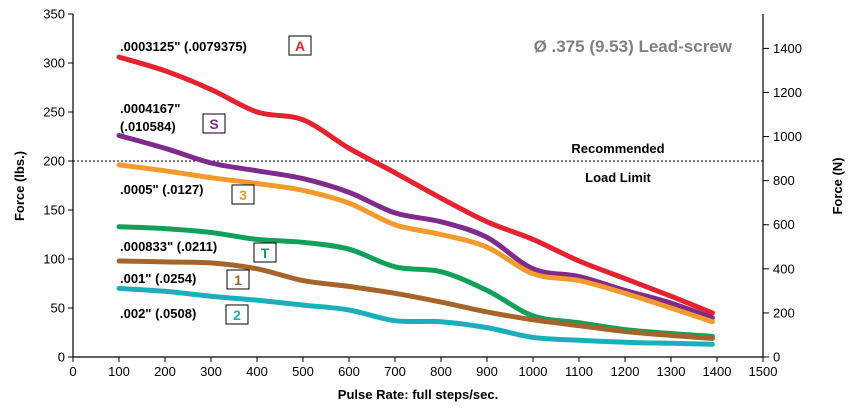 This screenshot has height=410, width=854. What do you see at coordinates (787, 48) in the screenshot?
I see `y-right-tick-label: 1400` at bounding box center [787, 48].